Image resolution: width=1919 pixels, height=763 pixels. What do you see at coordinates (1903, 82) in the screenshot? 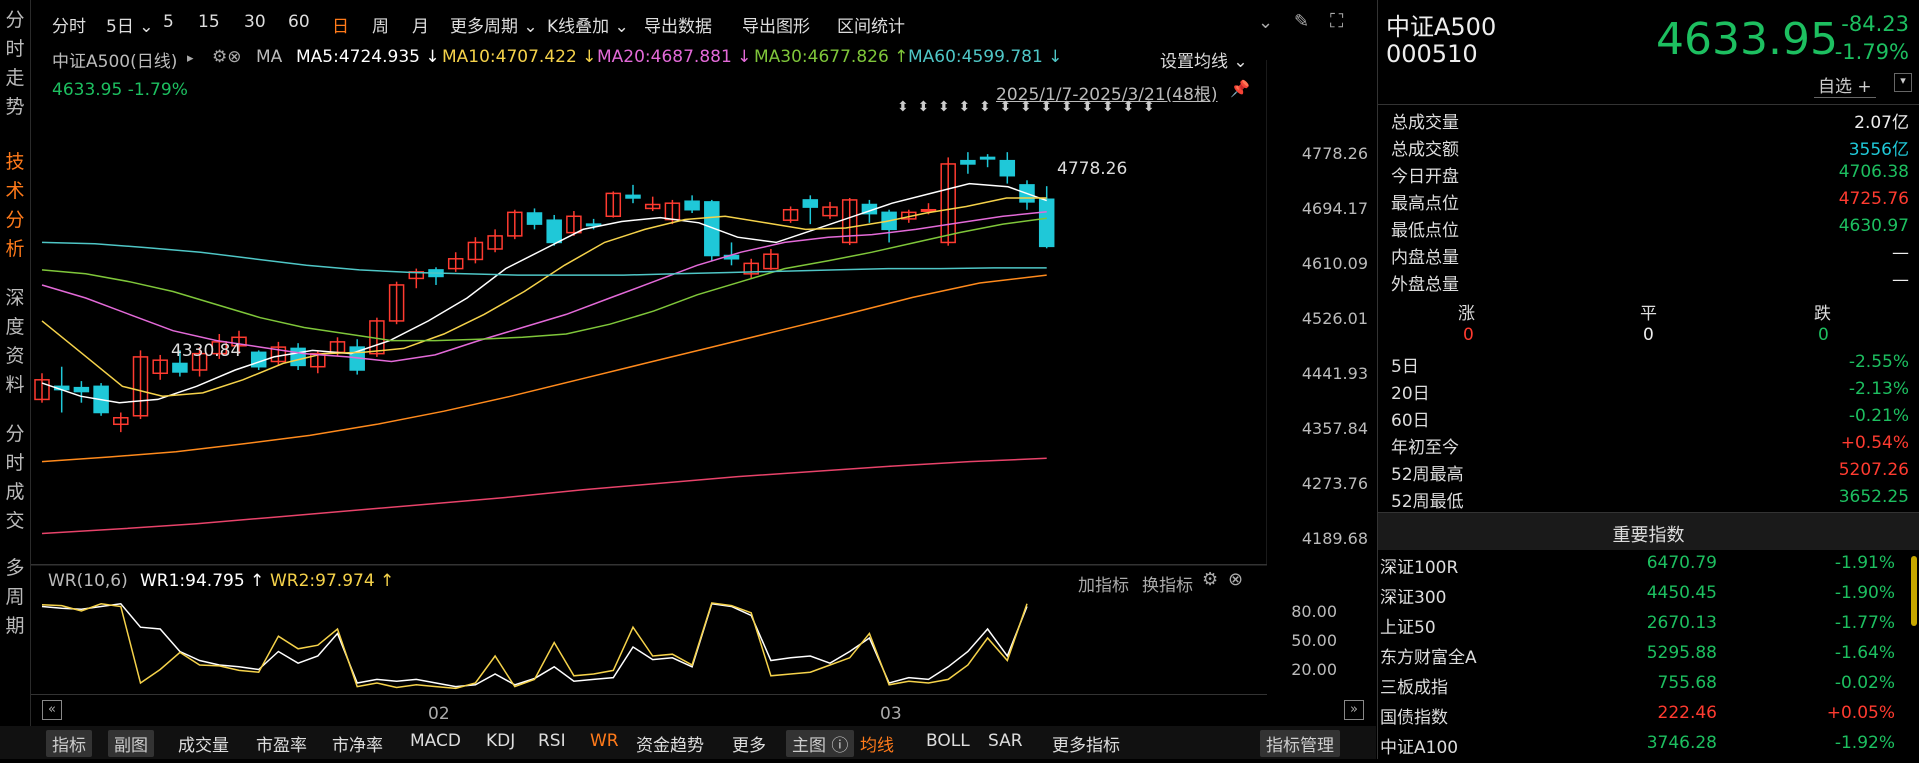
I see `chevron-down-icon: ▾` at bounding box center [1903, 82].